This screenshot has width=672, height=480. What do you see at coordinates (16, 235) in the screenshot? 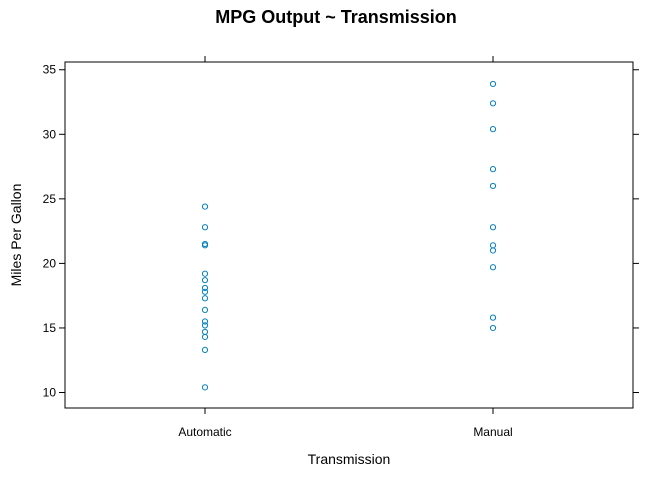
I see `y-axis-title: Miles Per Gallon` at bounding box center [16, 235].